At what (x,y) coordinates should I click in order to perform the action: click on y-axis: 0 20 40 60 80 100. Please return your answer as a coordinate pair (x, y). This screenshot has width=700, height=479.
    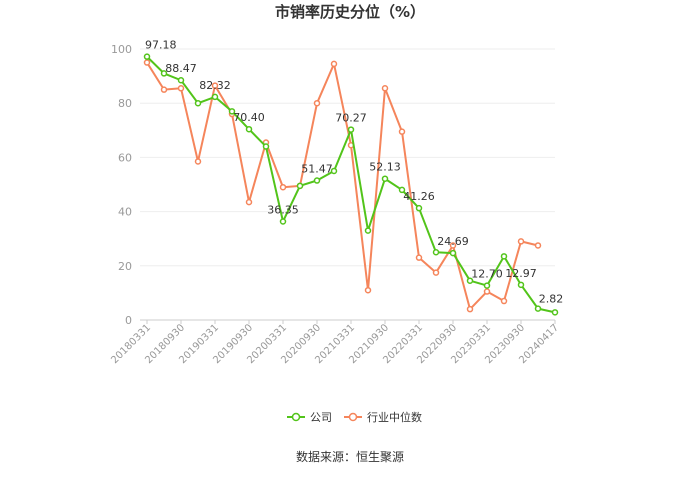
    Looking at the image, I should click on (121, 185).